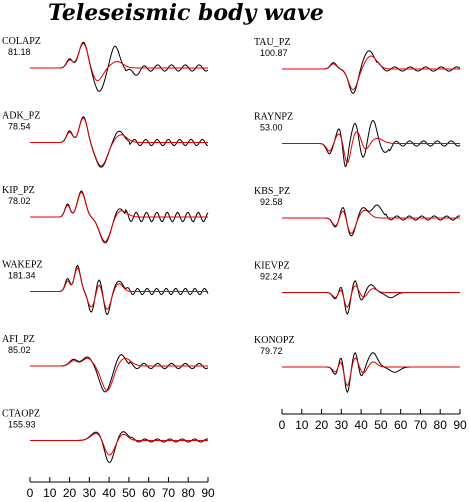 Image resolution: width=469 pixels, height=502 pixels. What do you see at coordinates (272, 266) in the screenshot?
I see `station-name: KIEVPZ` at bounding box center [272, 266].